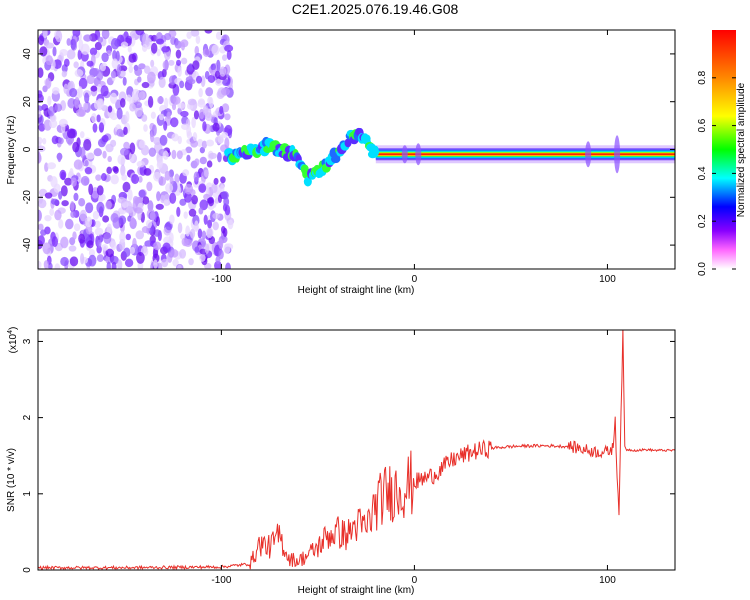 Image resolution: width=750 pixels, height=600 pixels. I want to click on signal-blob, so click(404, 154).